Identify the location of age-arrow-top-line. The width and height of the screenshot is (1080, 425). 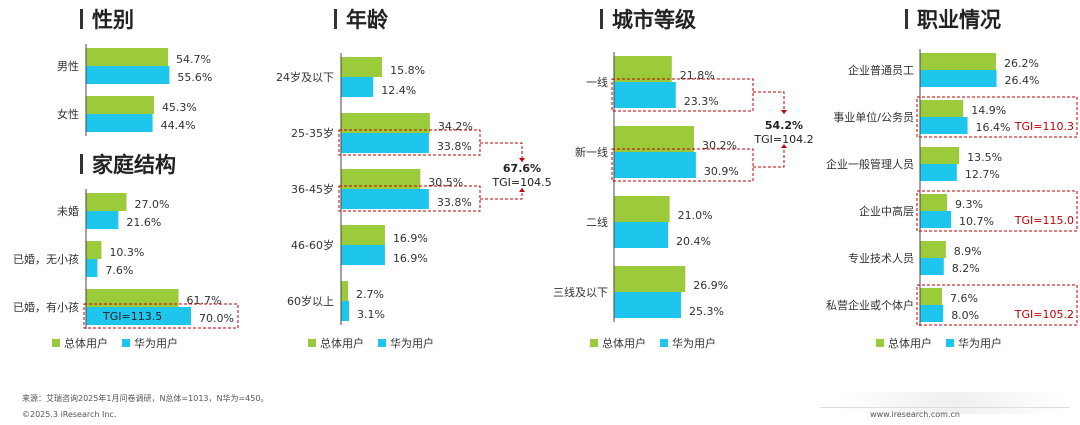
(501, 152).